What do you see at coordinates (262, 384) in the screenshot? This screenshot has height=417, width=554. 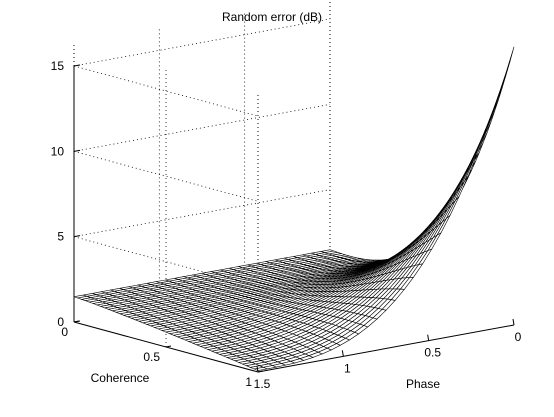 I see `y-tick-label: 1.5` at bounding box center [262, 384].